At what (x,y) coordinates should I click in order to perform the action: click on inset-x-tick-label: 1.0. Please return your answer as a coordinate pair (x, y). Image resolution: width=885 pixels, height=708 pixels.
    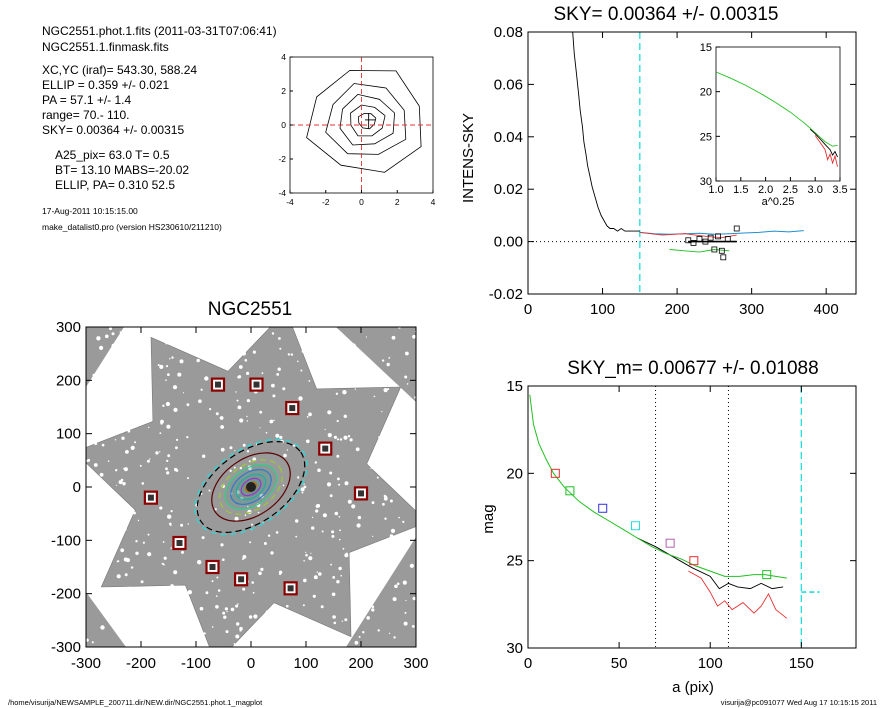
    Looking at the image, I should click on (715, 190).